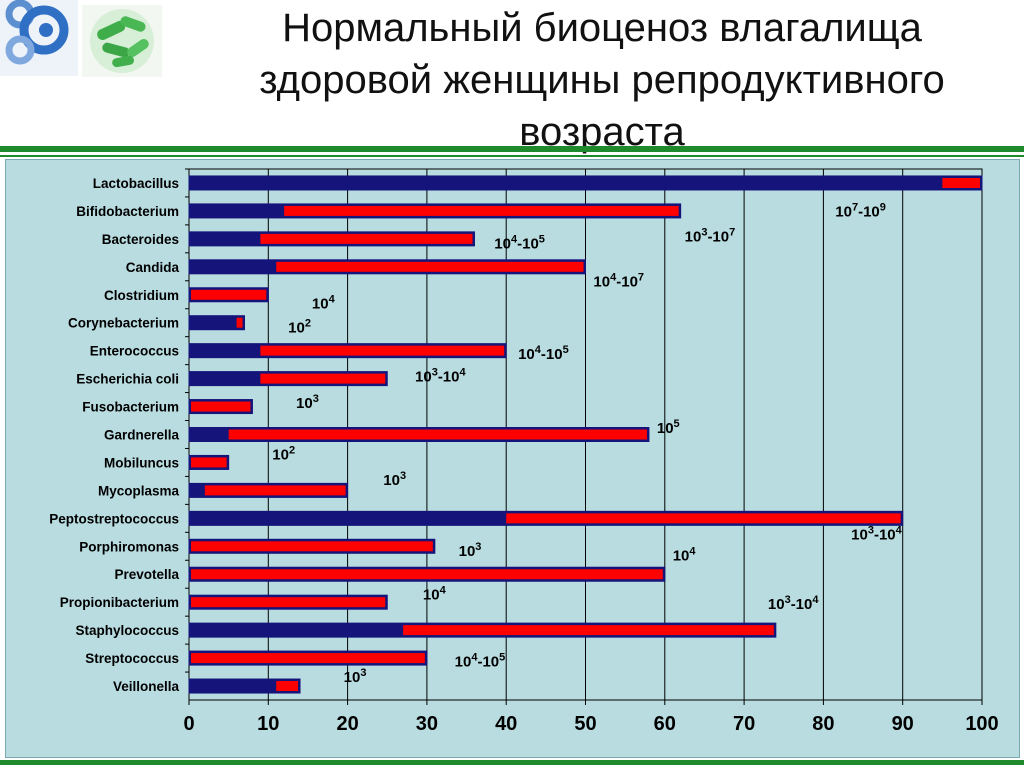  What do you see at coordinates (512, 762) in the screenshot?
I see `bottom-rule` at bounding box center [512, 762].